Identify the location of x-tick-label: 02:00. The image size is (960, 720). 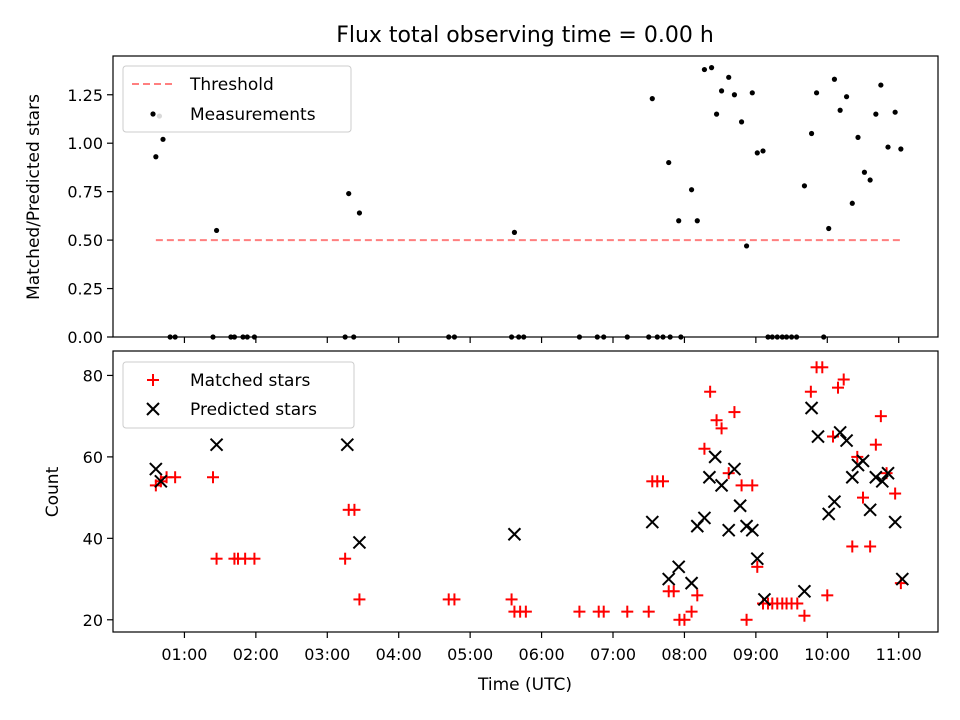
(256, 654).